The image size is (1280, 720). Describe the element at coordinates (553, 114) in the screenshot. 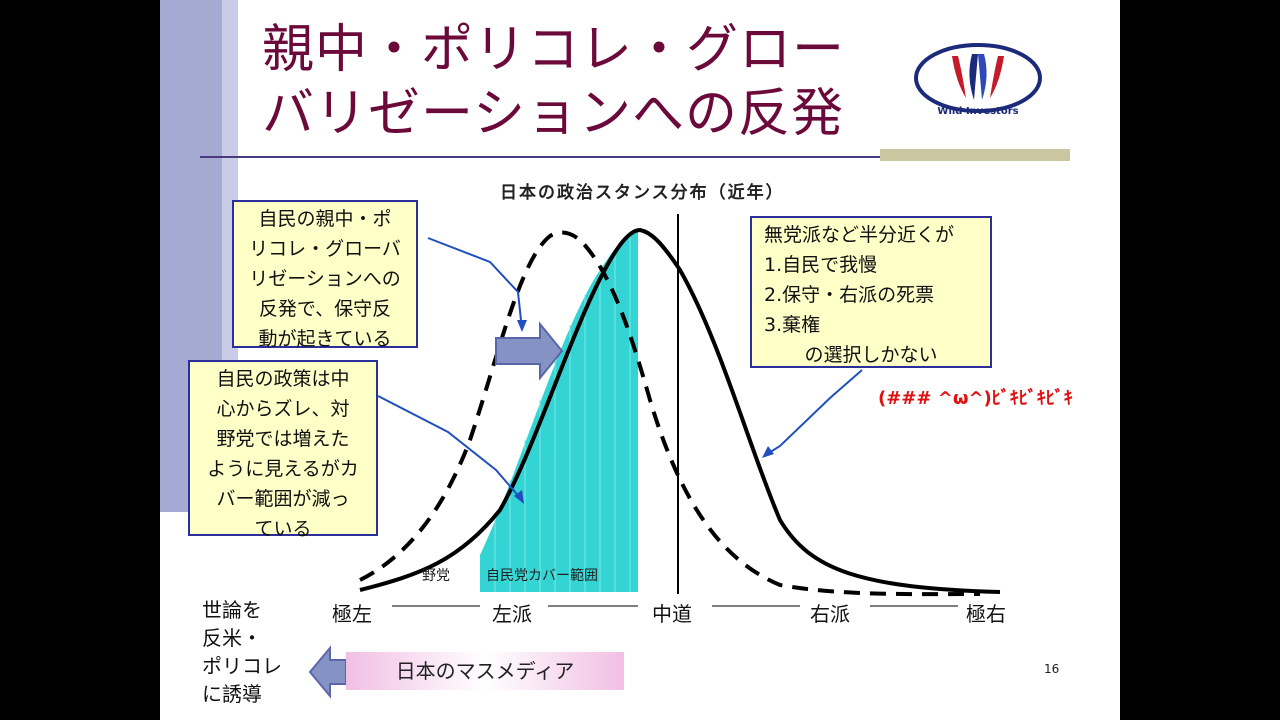

I see `title-line-2: バリゼーションへの反発` at that location.